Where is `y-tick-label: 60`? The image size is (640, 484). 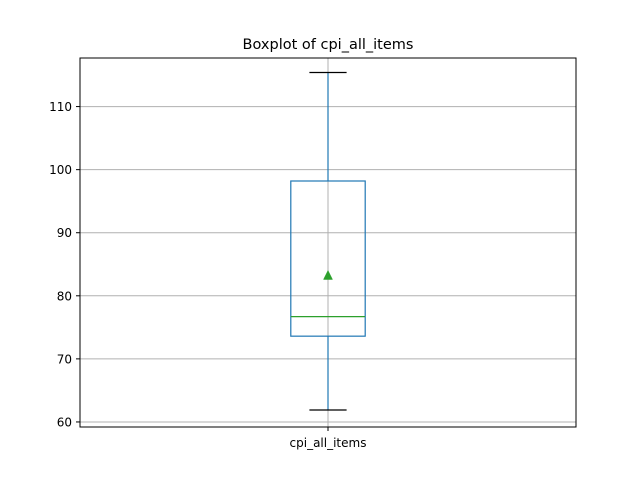 y-tick-label: 60 is located at coordinates (64, 422).